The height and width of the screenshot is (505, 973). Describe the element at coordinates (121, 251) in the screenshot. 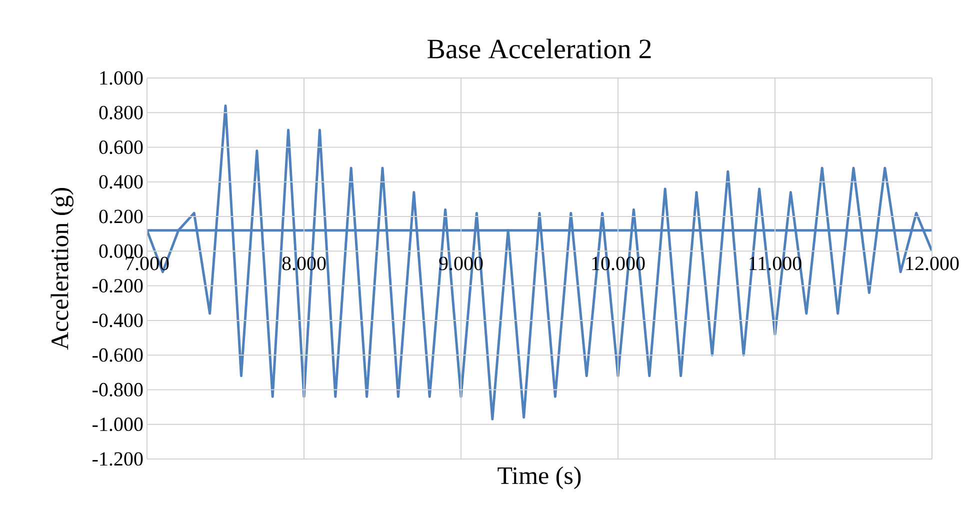

I see `y-tick-label: 0.000` at that location.